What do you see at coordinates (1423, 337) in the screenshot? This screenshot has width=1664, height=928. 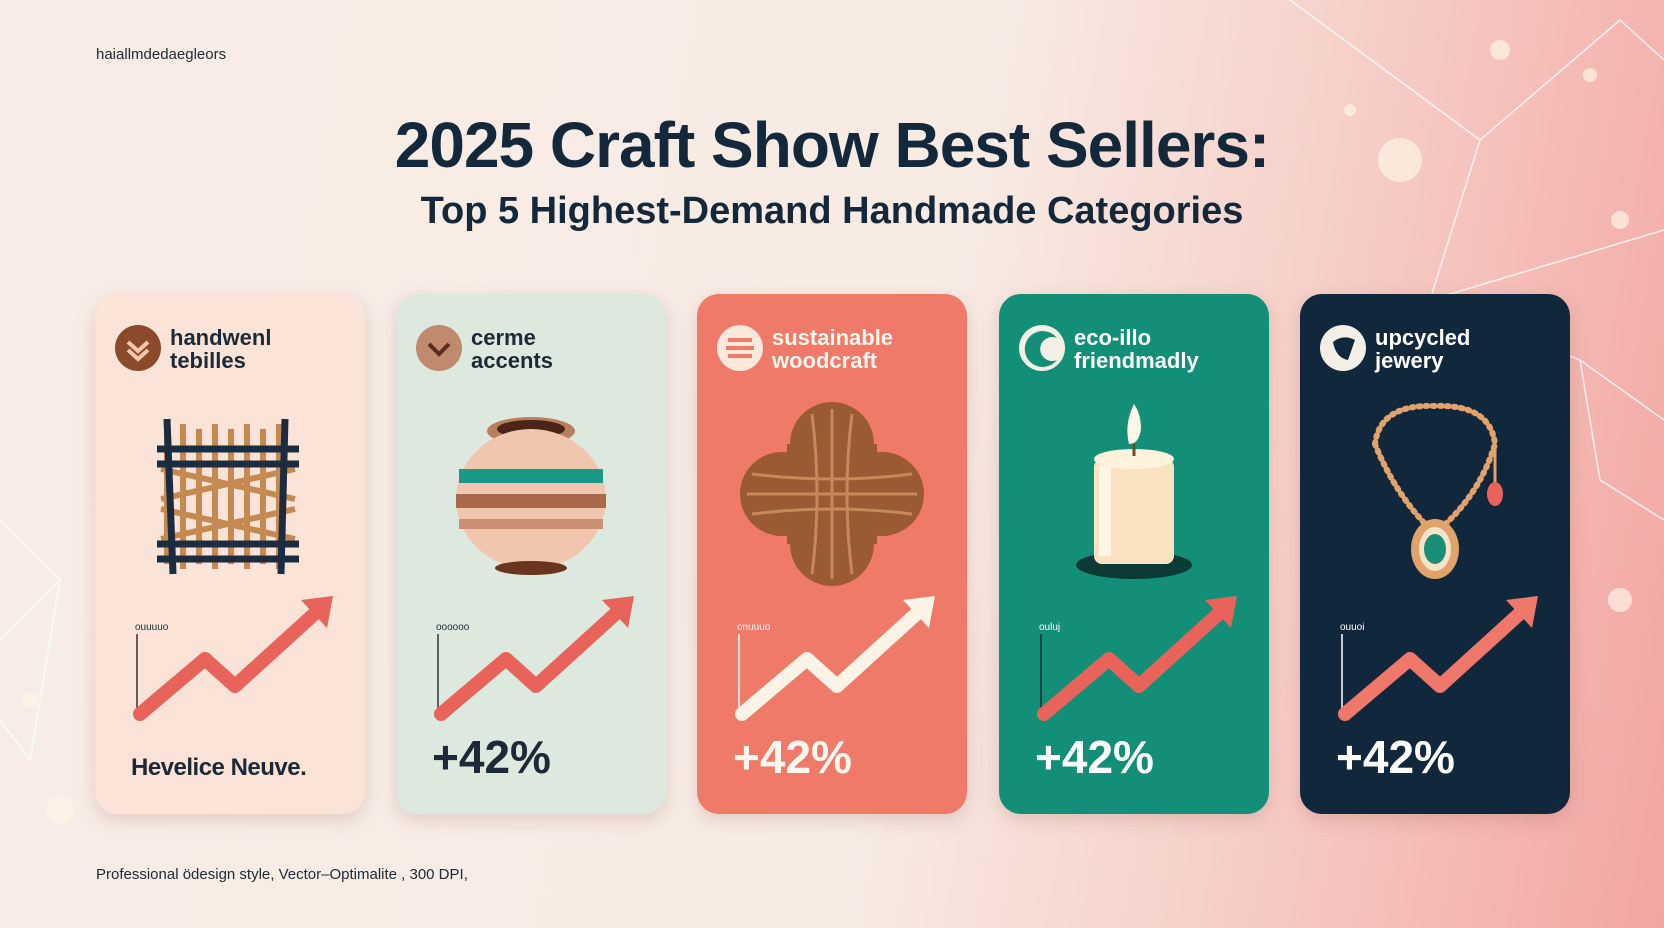 I see `title-line: upcycled` at bounding box center [1423, 337].